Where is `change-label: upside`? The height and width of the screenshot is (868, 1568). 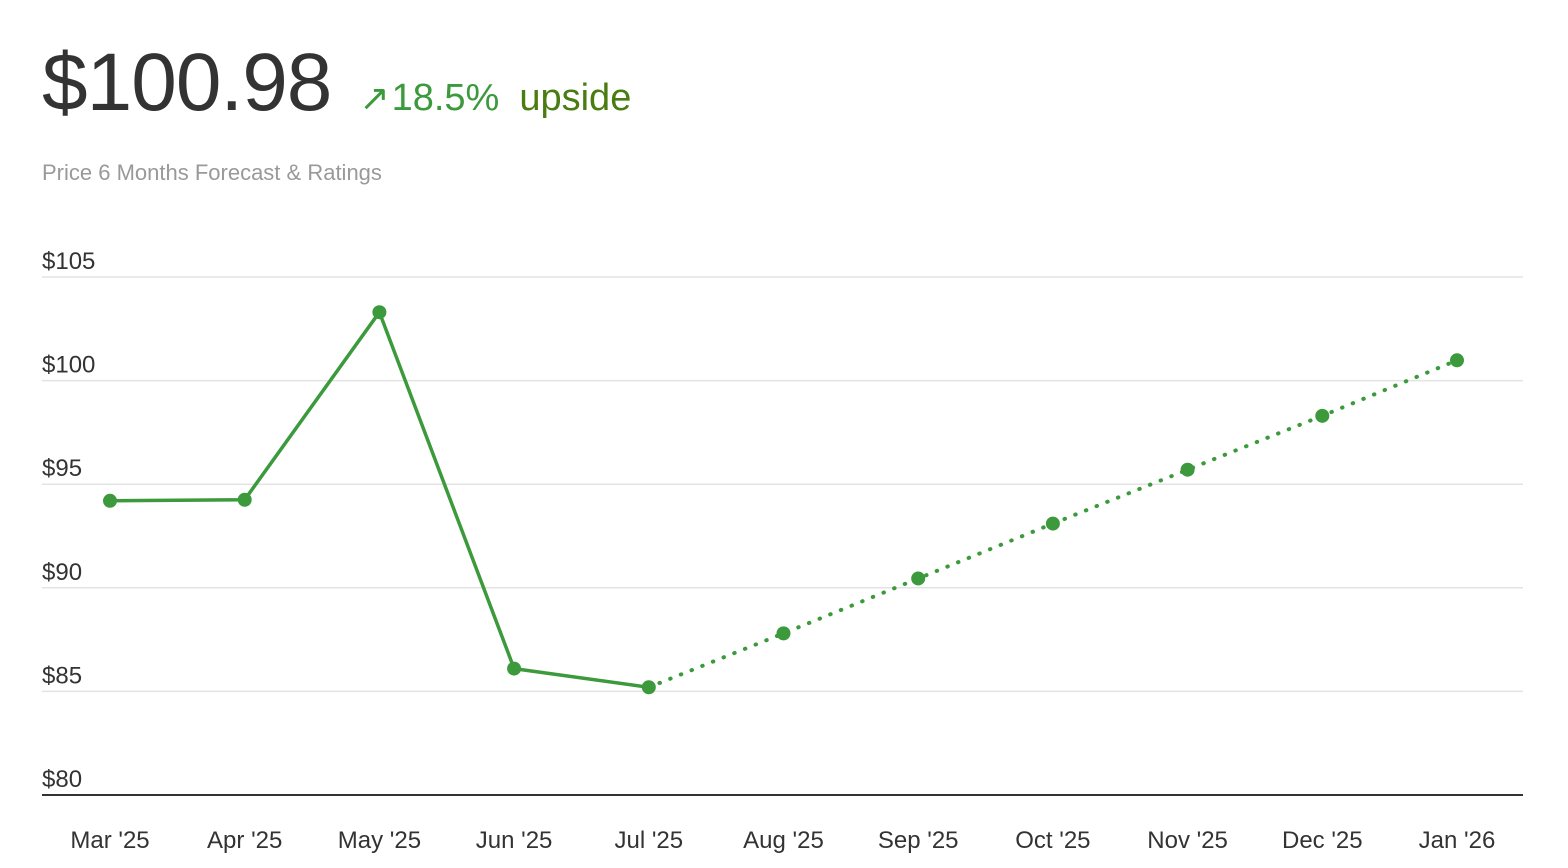 change-label: upside is located at coordinates (575, 98).